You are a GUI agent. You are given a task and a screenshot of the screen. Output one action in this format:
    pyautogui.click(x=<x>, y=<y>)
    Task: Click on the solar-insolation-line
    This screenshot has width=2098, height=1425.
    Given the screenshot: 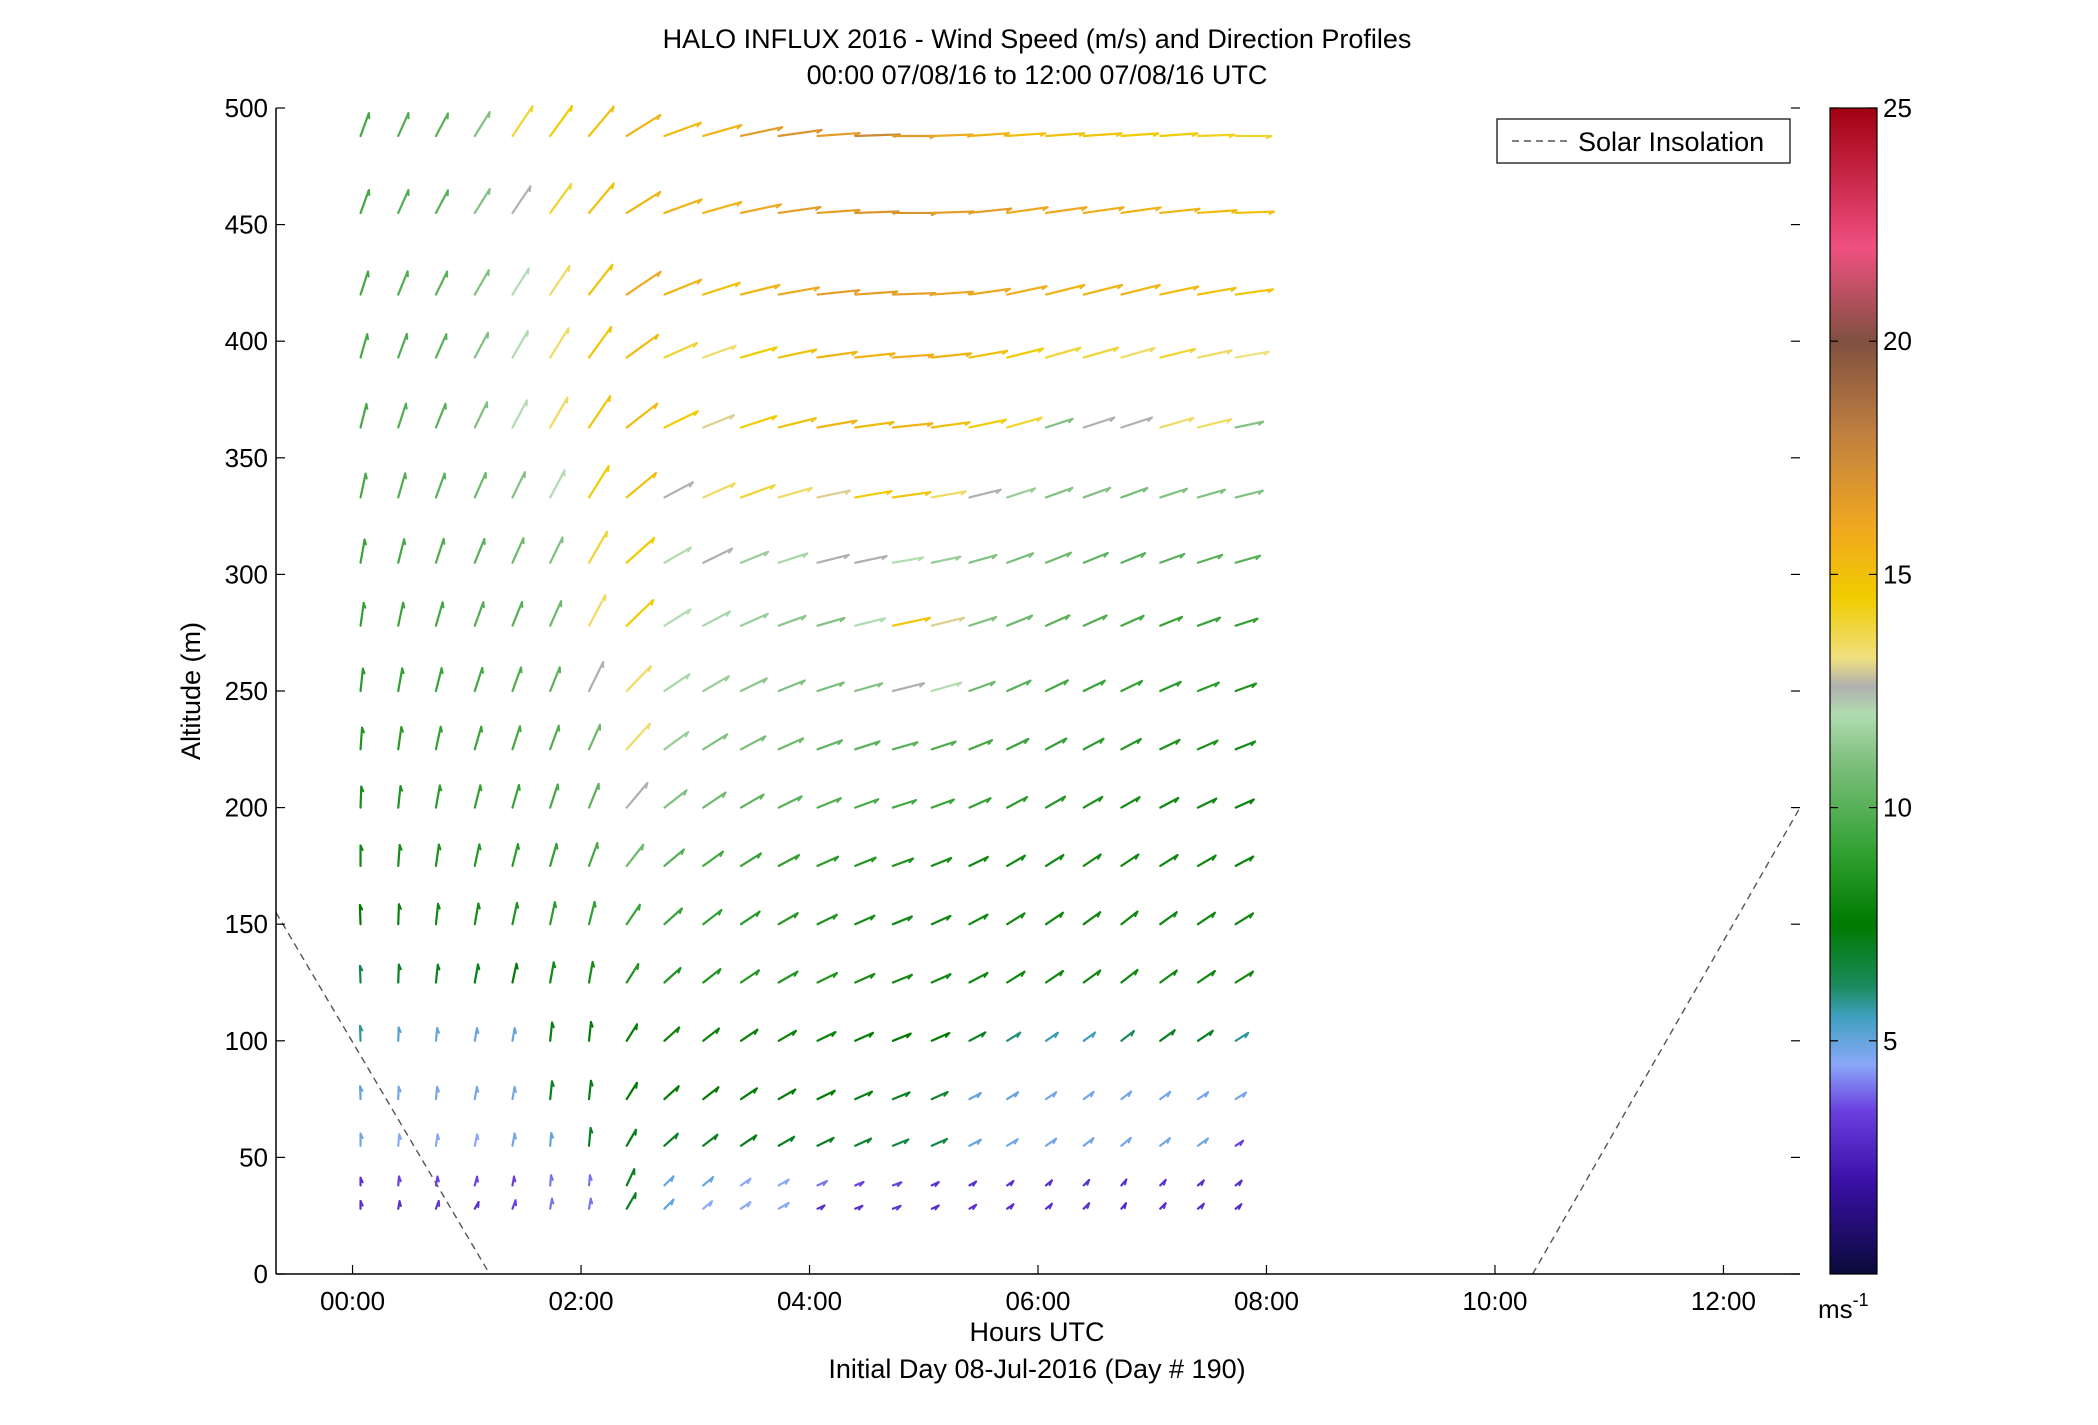 What is the action you would take?
    pyautogui.click(x=1666, y=1041)
    